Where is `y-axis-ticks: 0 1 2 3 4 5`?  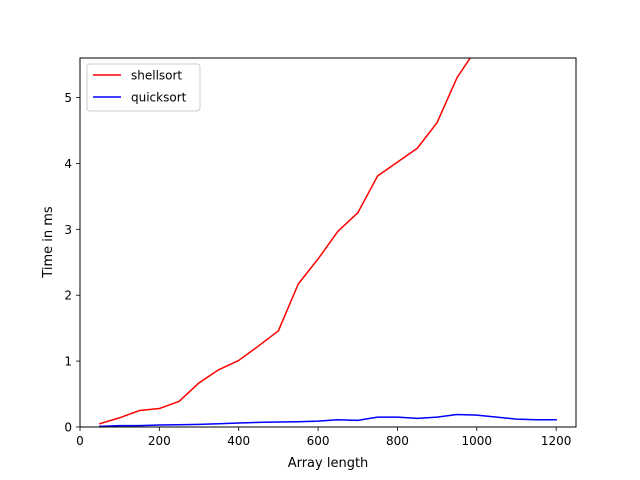
y-axis-ticks: 0 1 2 3 4 5 is located at coordinates (72, 263).